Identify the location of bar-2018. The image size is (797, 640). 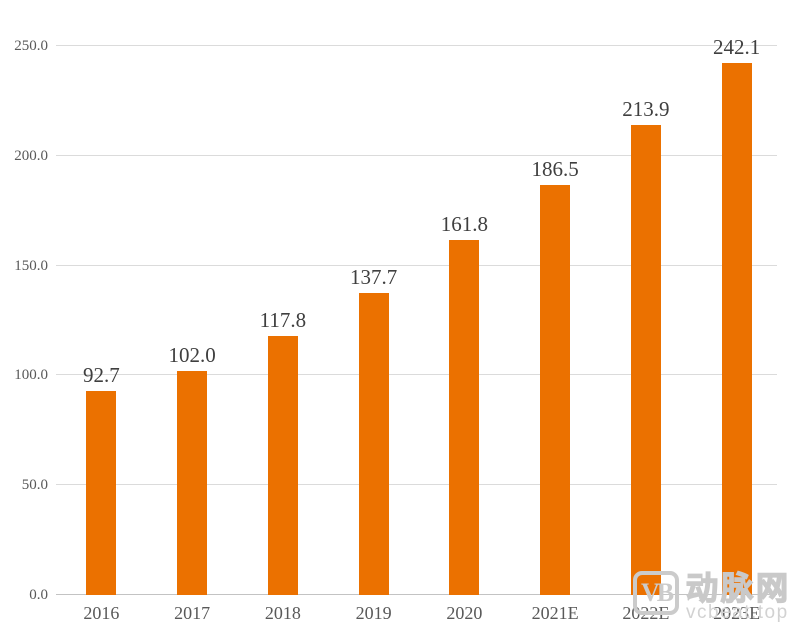
(282, 465).